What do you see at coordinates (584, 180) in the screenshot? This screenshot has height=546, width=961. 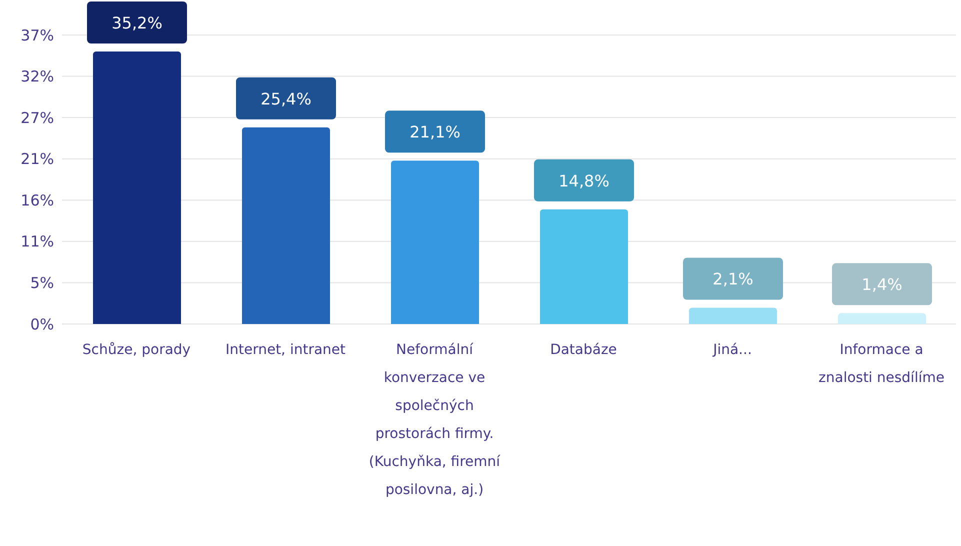 I see `data-label: 14,8%` at bounding box center [584, 180].